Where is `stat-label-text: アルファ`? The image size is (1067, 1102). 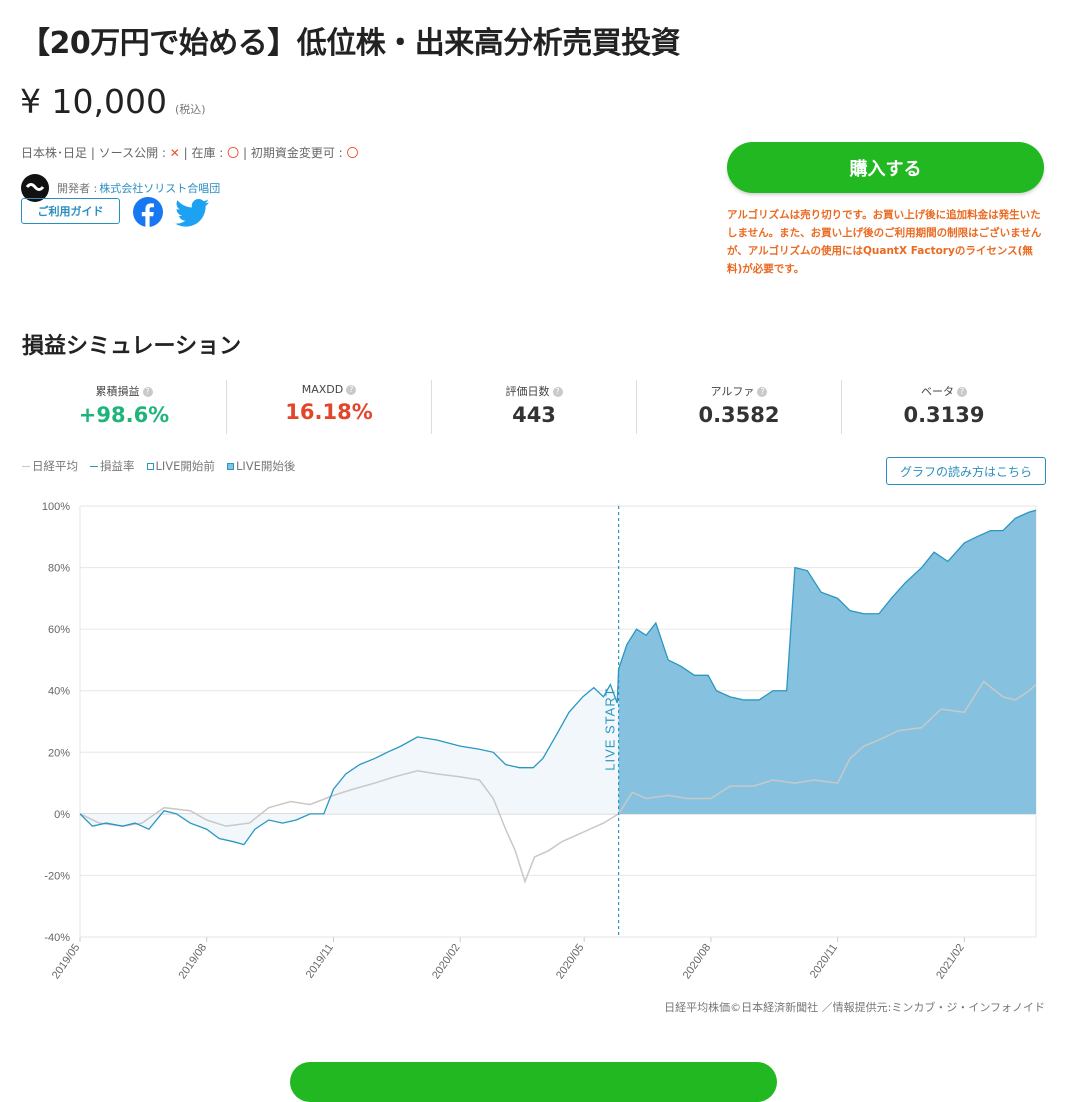
stat-label-text: アルファ is located at coordinates (732, 391).